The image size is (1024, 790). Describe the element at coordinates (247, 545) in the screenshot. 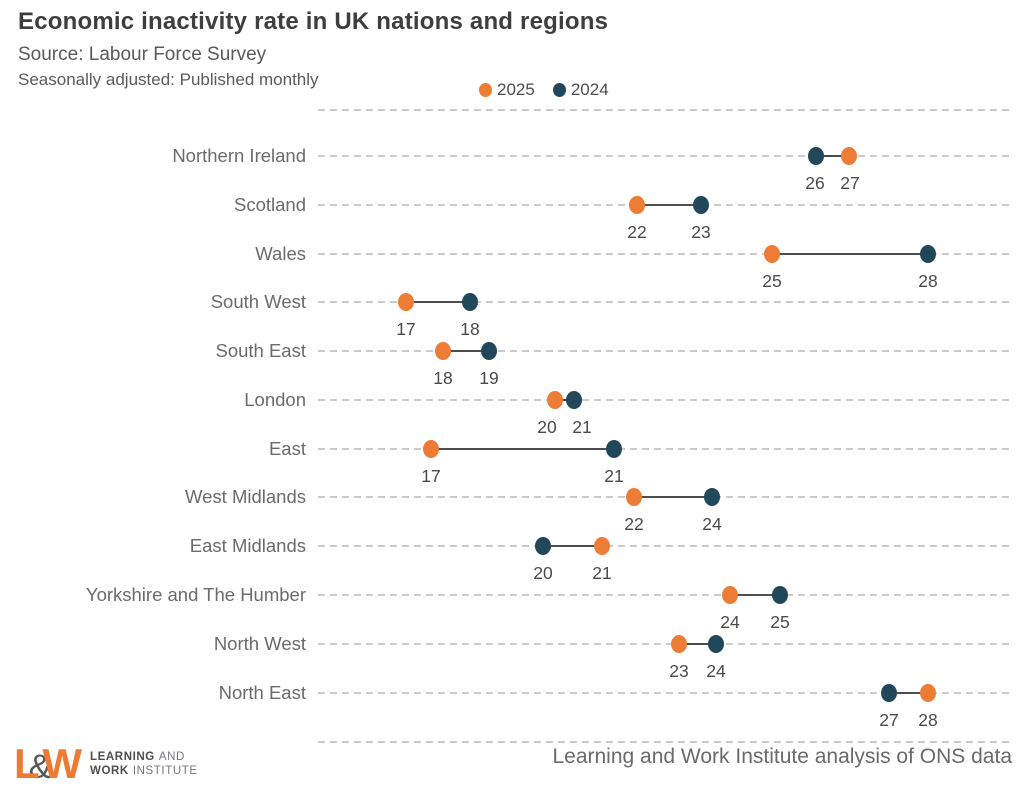

I see `row-label: East Midlands` at that location.